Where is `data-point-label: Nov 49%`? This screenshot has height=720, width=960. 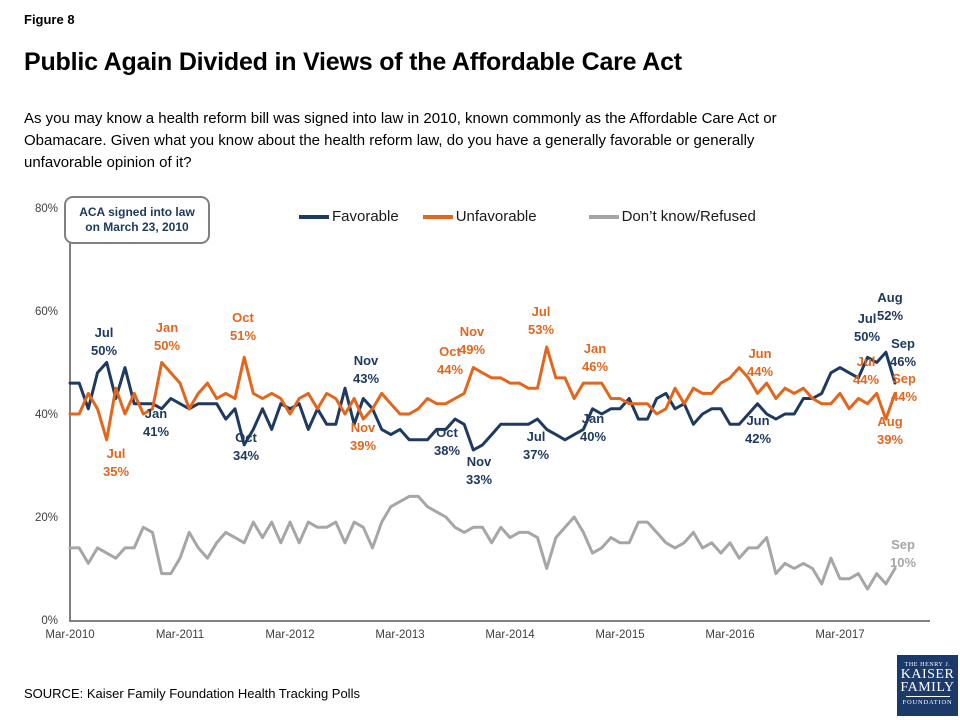 data-point-label: Nov 49% is located at coordinates (472, 340).